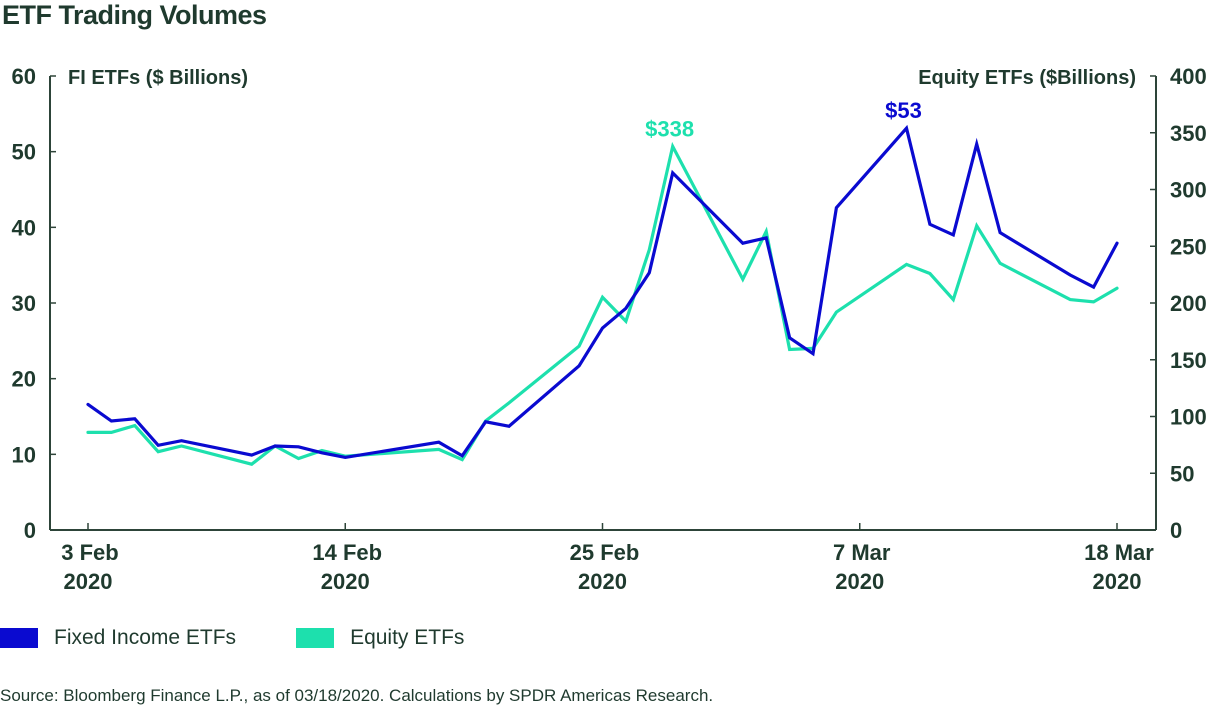 This screenshot has height=720, width=1220. What do you see at coordinates (1188, 417) in the screenshot?
I see `right-tick-label: 100` at bounding box center [1188, 417].